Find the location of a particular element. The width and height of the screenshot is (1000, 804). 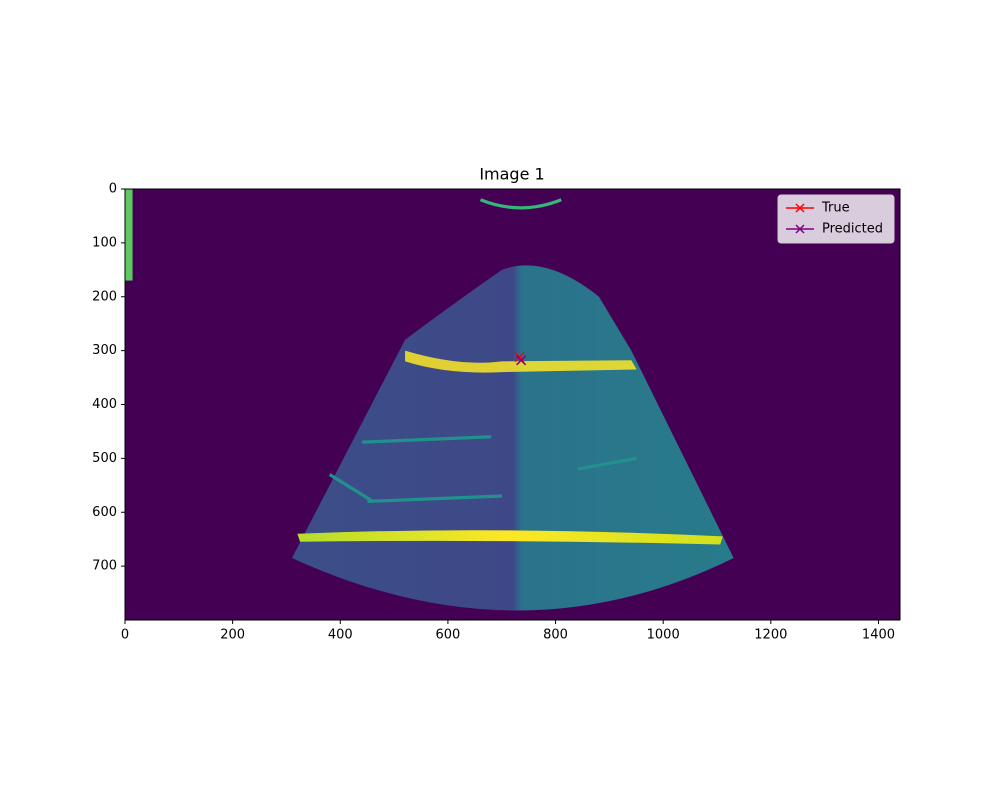

y-tick-label: 700 is located at coordinates (104, 566).